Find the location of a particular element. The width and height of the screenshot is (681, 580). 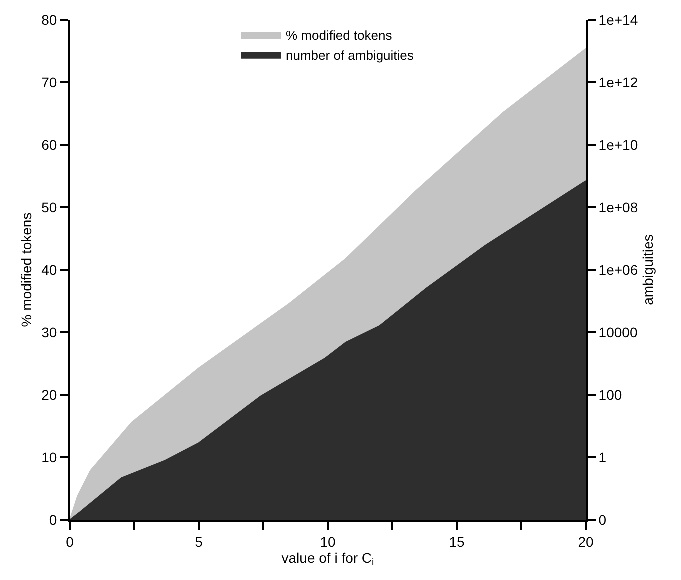

y2-tick-label: 1e+08 is located at coordinates (618, 207).